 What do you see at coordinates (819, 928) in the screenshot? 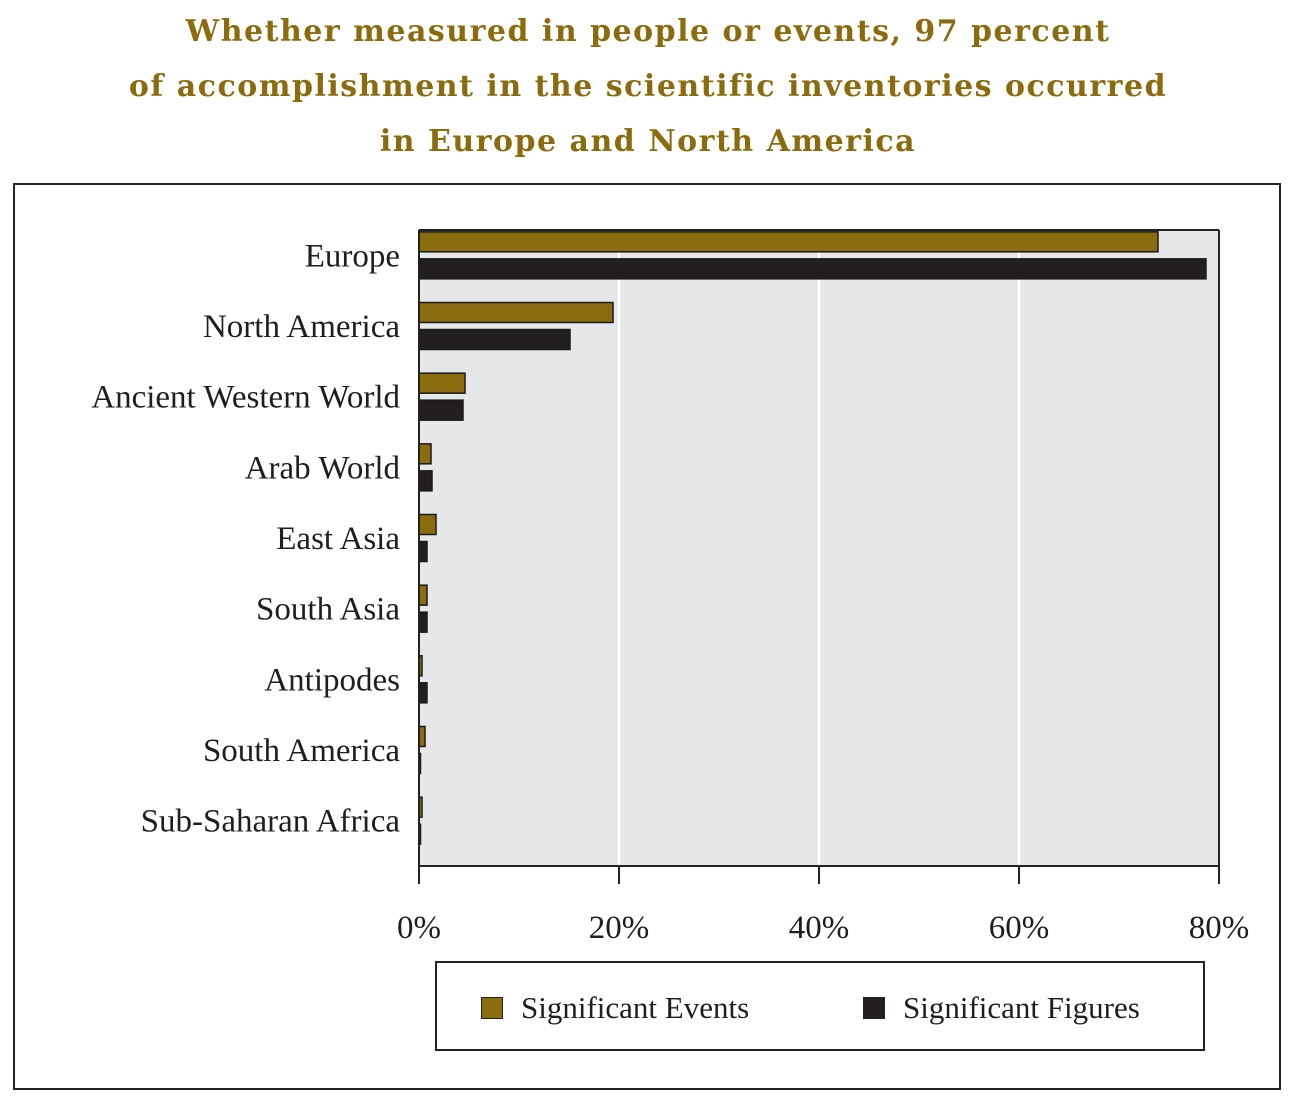
I see `x-tick-label: 40%` at bounding box center [819, 928].